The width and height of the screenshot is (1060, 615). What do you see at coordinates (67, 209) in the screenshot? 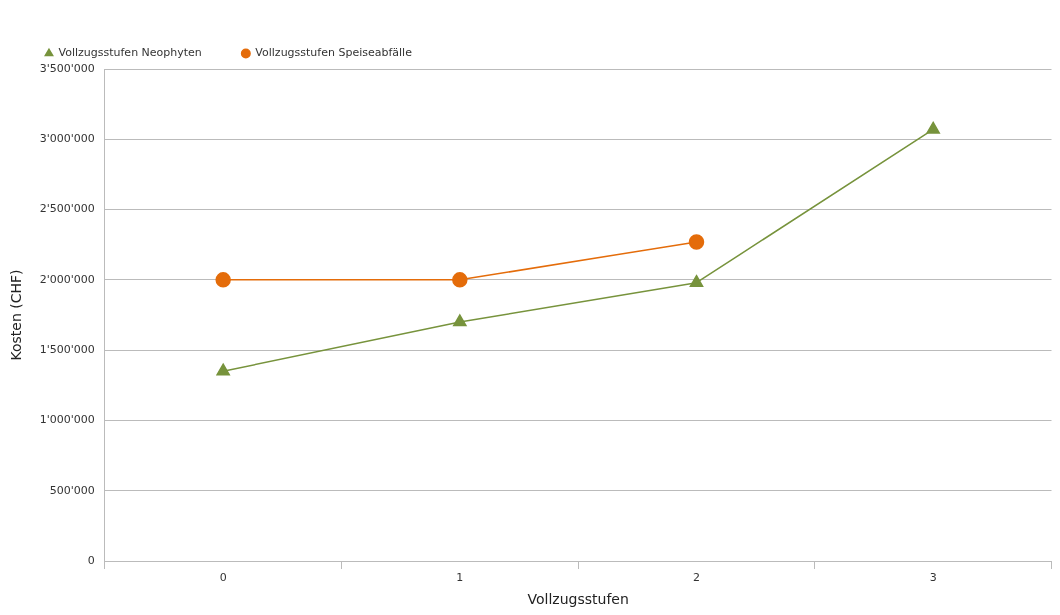
I see `y-tick-label: 2'500'000` at bounding box center [67, 209].